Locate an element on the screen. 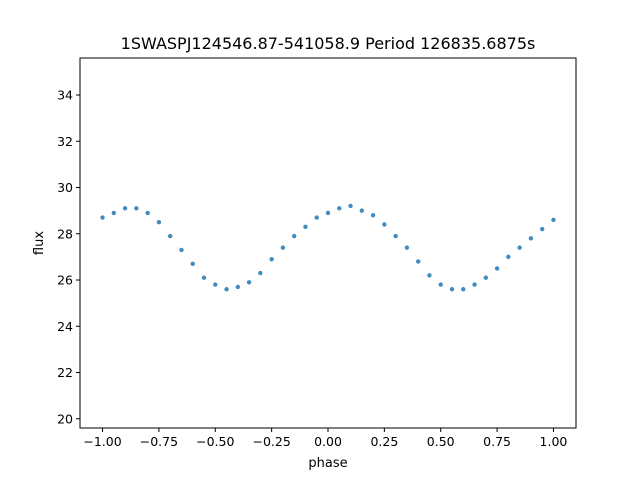 Image resolution: width=640 pixels, height=480 pixels. x-tick-label: −0.25 is located at coordinates (271, 441).